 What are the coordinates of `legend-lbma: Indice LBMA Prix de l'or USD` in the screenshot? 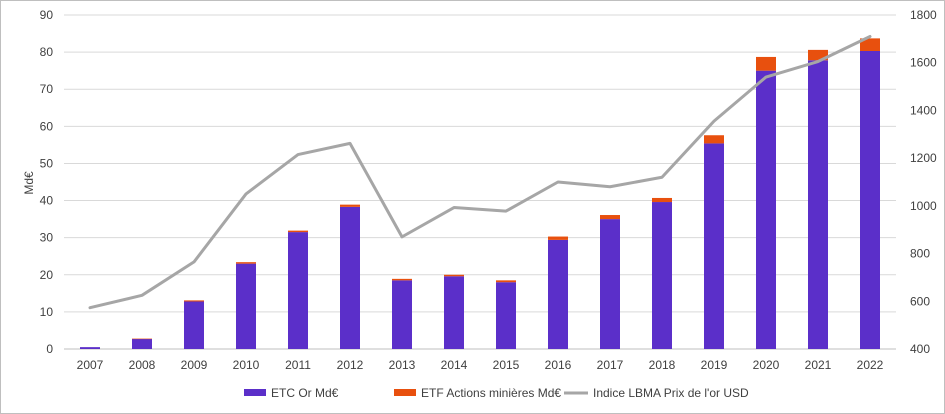 It's located at (656, 393).